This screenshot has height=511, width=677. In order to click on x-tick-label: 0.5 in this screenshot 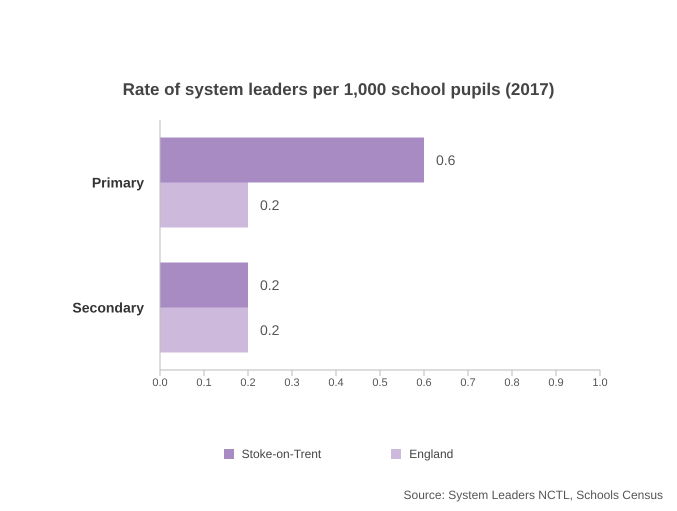, I will do `click(380, 382)`.